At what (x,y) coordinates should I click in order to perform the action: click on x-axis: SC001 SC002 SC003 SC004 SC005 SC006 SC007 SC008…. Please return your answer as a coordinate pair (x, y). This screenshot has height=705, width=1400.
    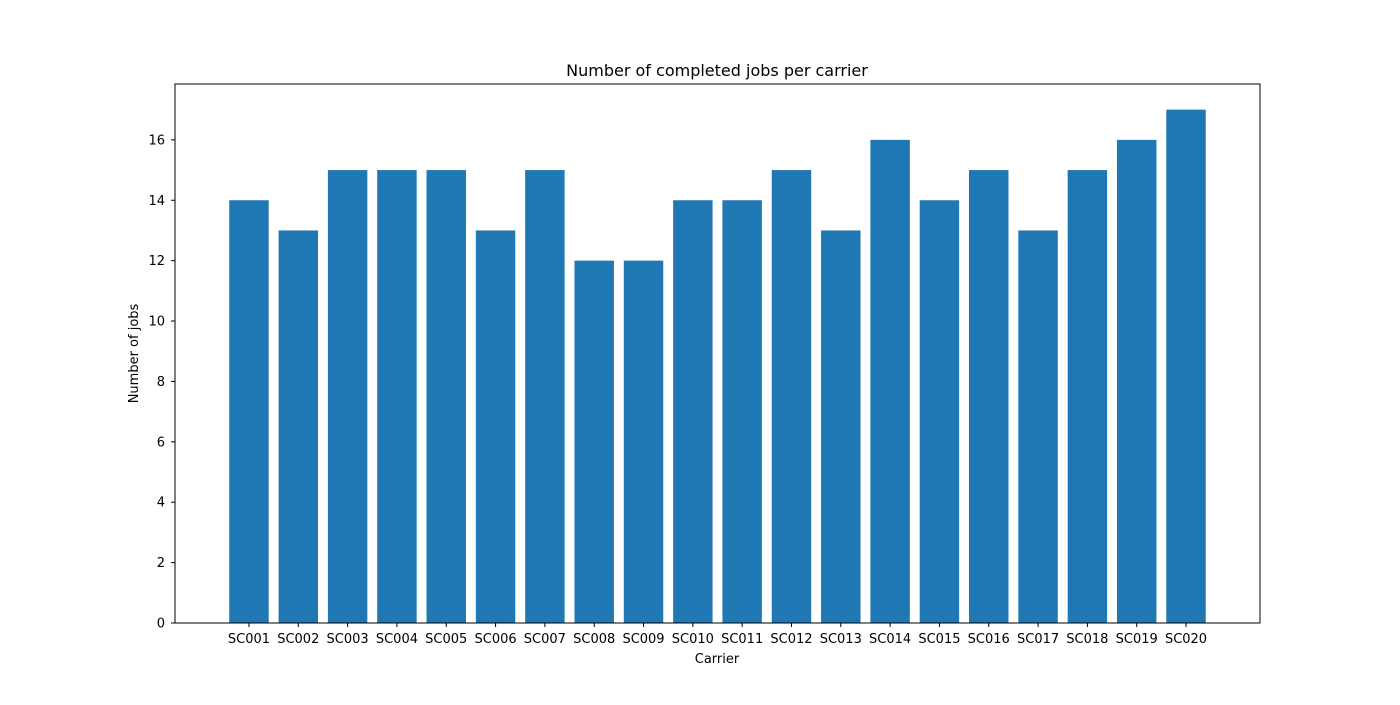
    Looking at the image, I should click on (717, 635).